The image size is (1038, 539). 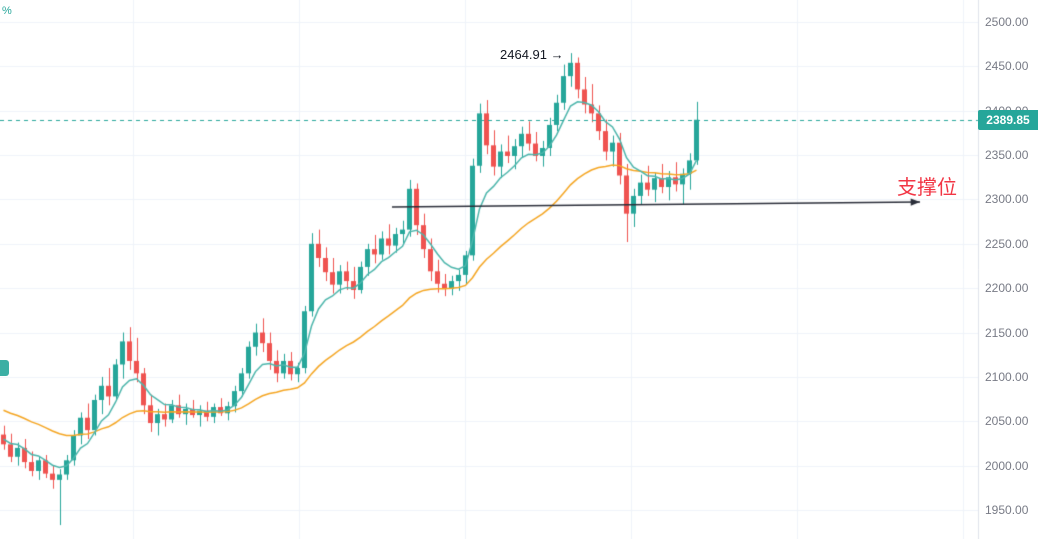 I want to click on indicator-legend-fragment: %, so click(x=7, y=11).